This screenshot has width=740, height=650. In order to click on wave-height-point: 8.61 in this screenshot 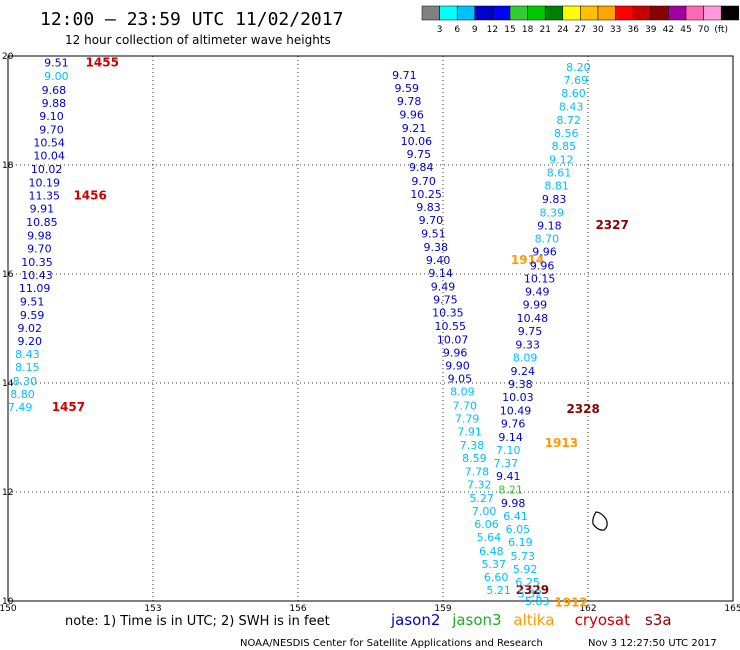, I will do `click(559, 173)`.